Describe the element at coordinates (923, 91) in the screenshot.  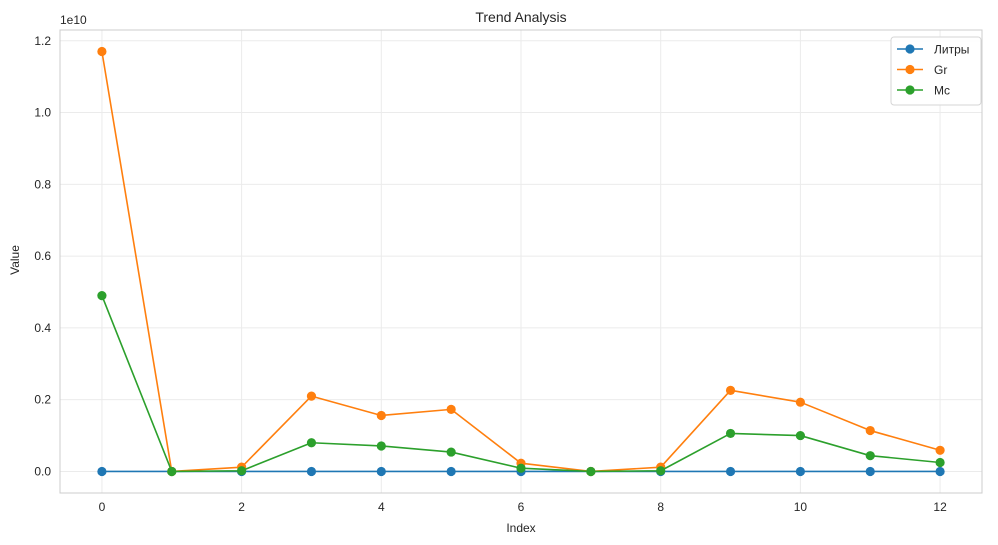
I see `legend-item: Mc` at that location.